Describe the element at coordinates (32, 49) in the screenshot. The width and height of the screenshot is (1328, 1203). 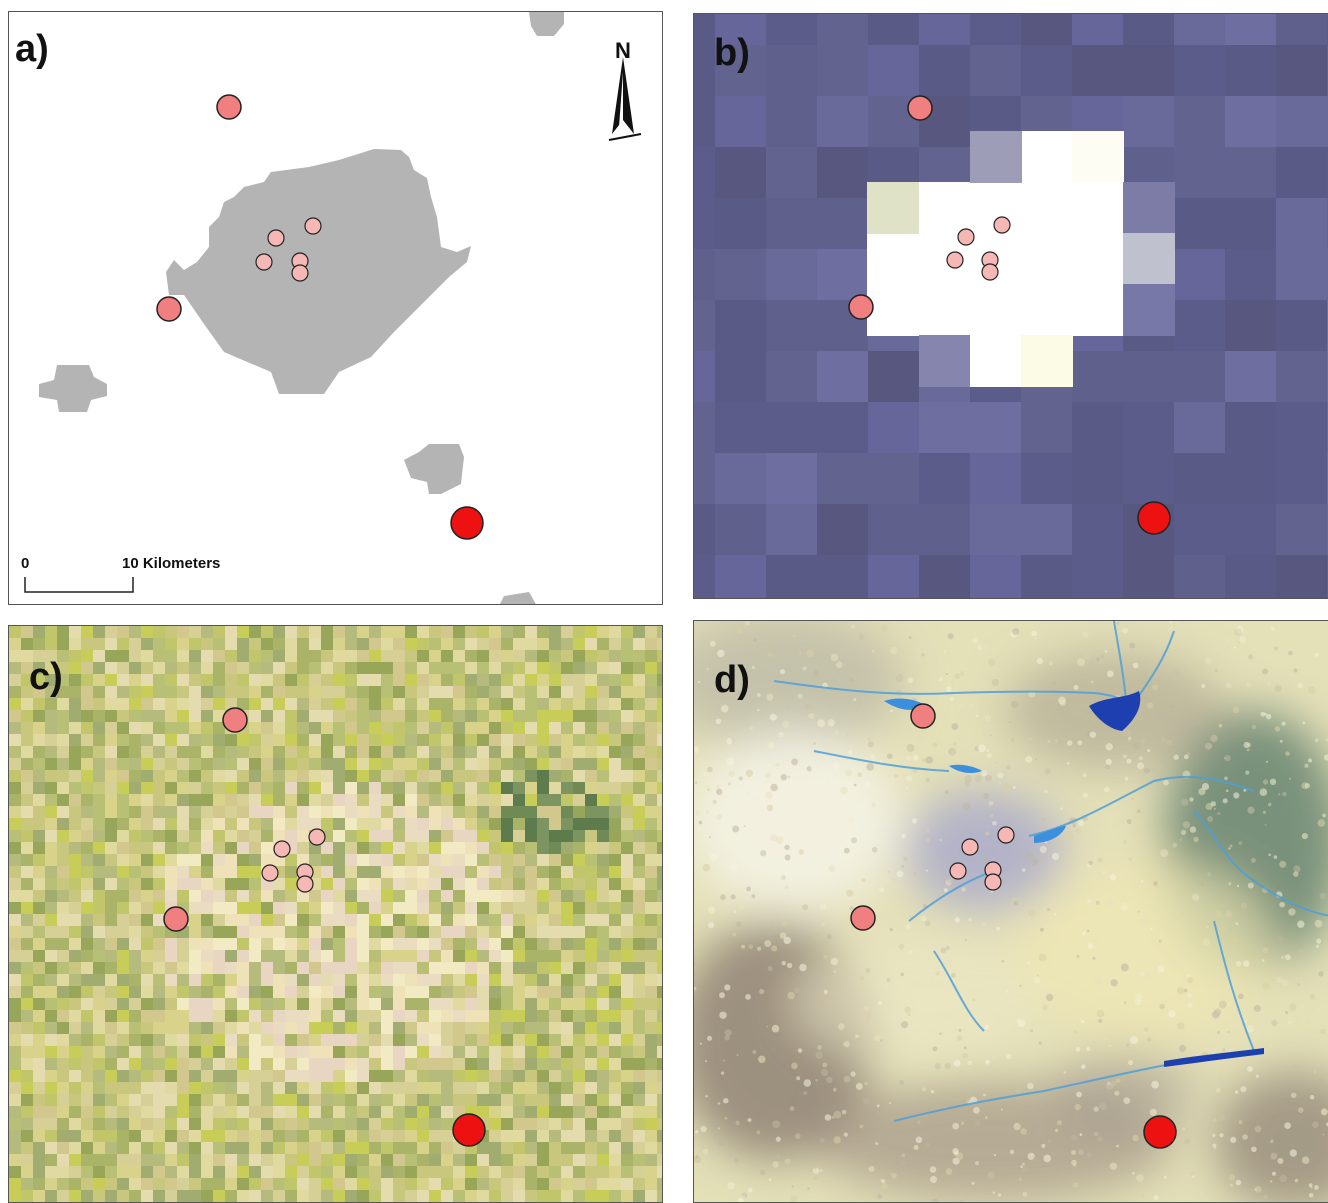
I see `panel-label-a: a)` at that location.